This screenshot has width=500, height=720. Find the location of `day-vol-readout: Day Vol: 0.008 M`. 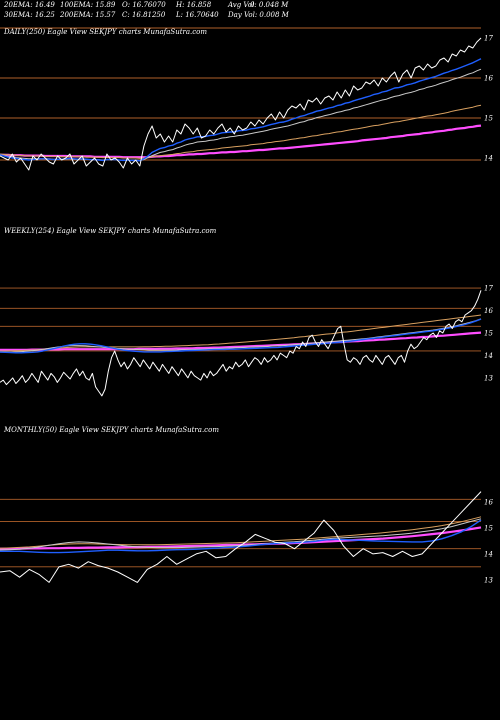

day-vol-readout: Day Vol: 0.008 M is located at coordinates (258, 15).